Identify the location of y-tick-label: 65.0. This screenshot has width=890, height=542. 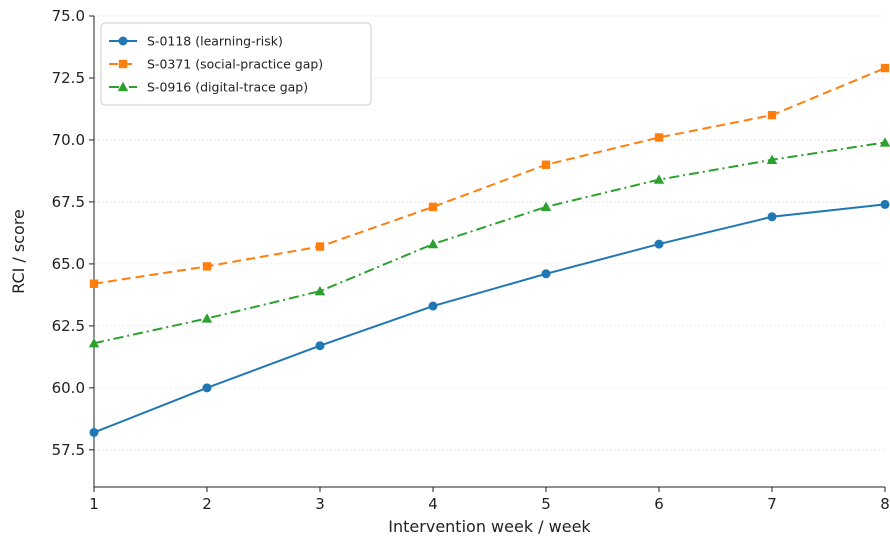
(68, 264).